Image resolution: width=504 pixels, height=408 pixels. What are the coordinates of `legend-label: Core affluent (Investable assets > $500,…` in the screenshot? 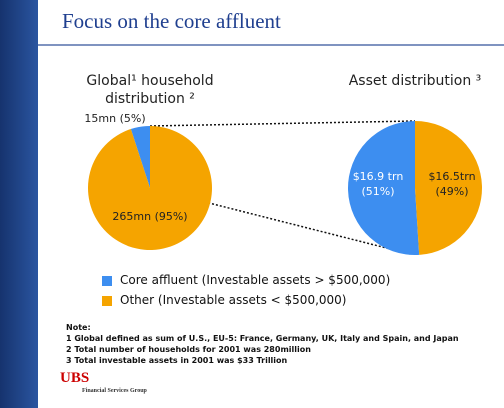 It's located at (255, 280).